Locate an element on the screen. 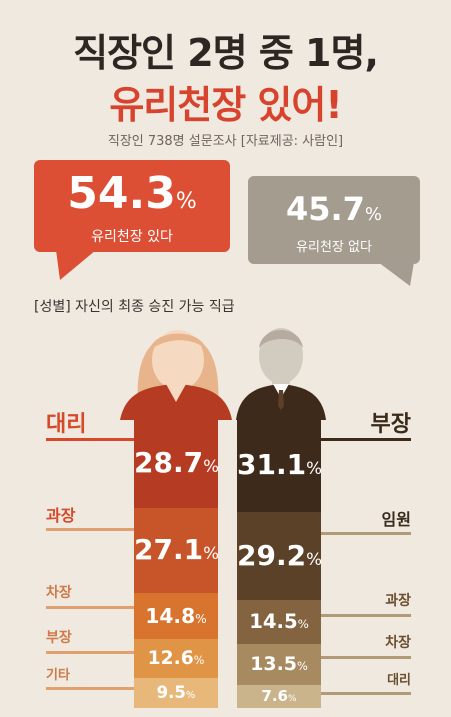  female-category-label: 과장 is located at coordinates (61, 515).